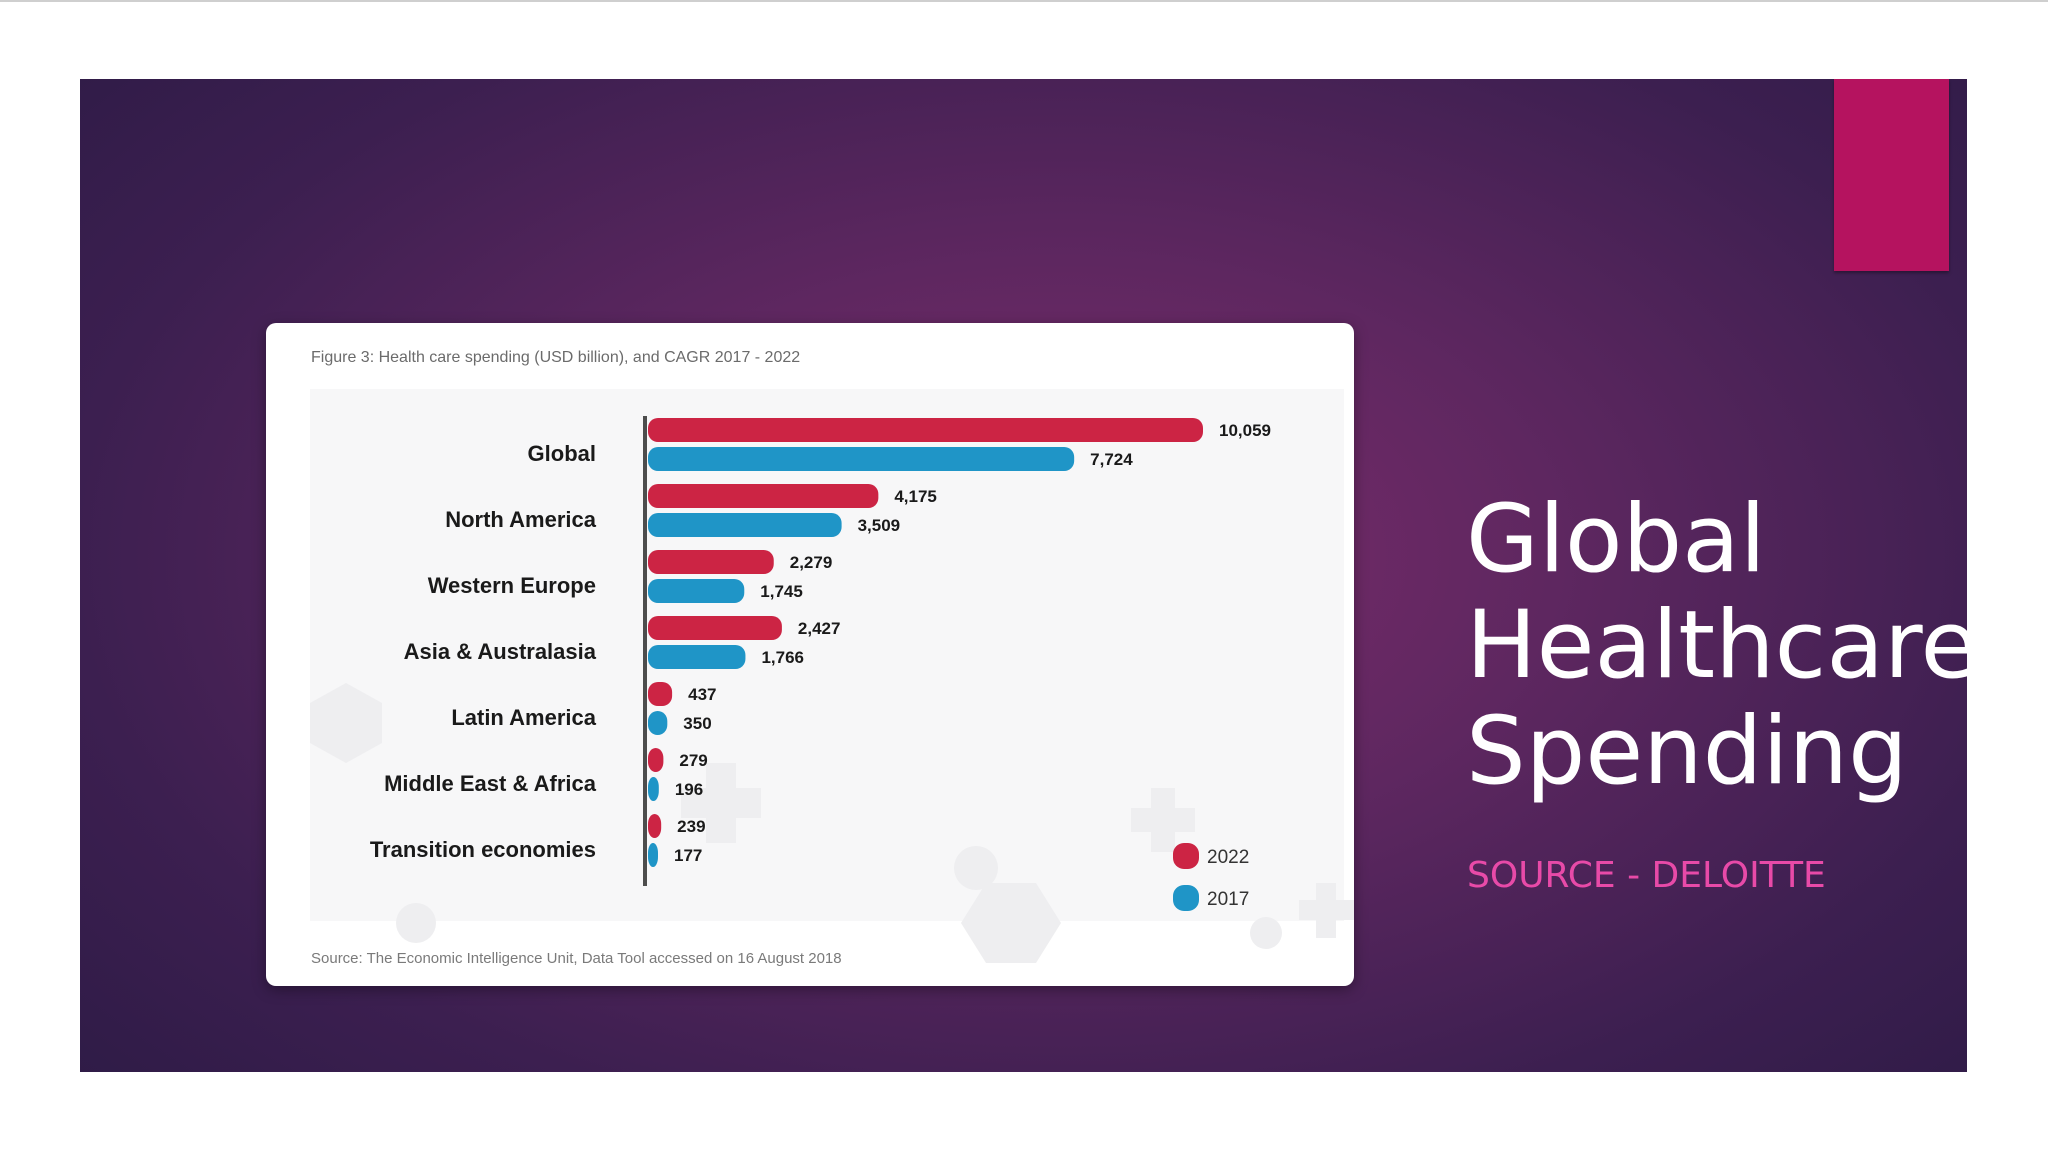 The height and width of the screenshot is (1152, 2048). I want to click on legend-label: 2022, so click(1228, 857).